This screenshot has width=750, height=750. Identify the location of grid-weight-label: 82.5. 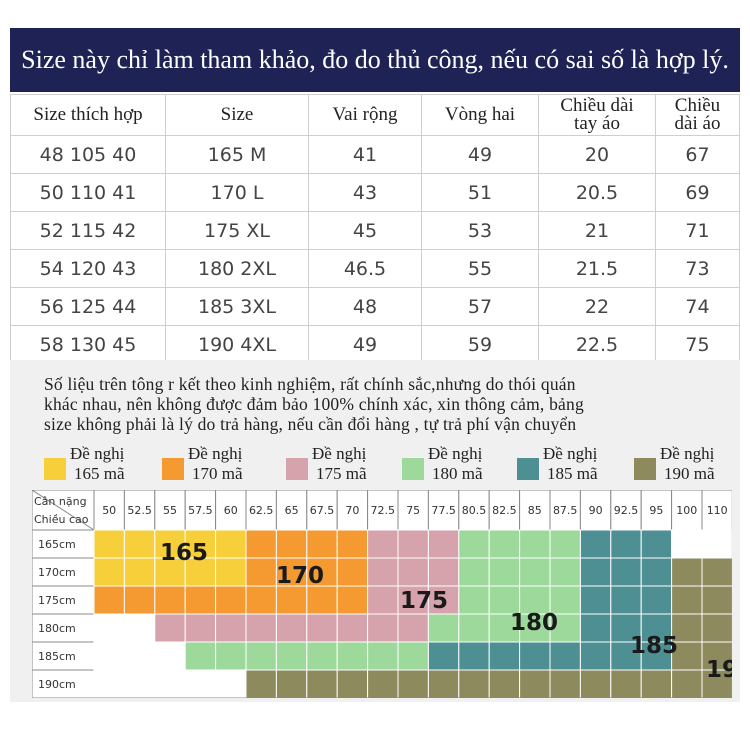
(504, 510).